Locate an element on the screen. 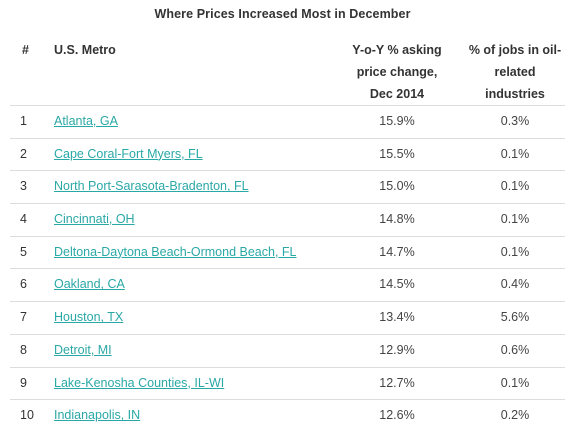 The height and width of the screenshot is (432, 565). rank-cell: 8 is located at coordinates (23, 349).